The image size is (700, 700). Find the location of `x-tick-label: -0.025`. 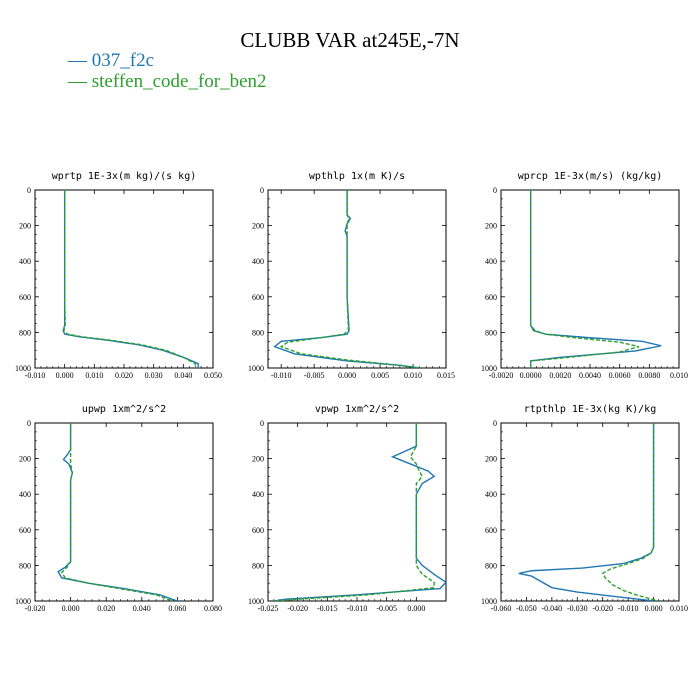

x-tick-label: -0.025 is located at coordinates (268, 608).